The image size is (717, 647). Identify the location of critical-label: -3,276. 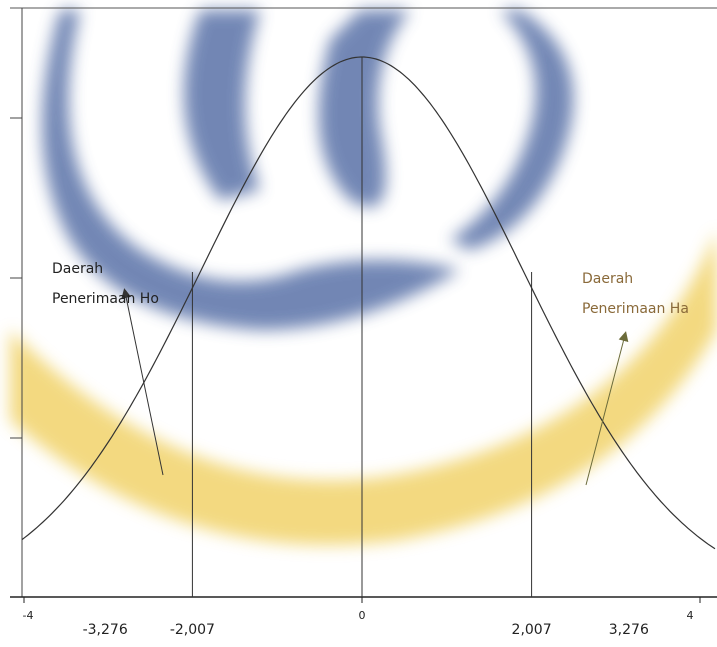
(105, 630).